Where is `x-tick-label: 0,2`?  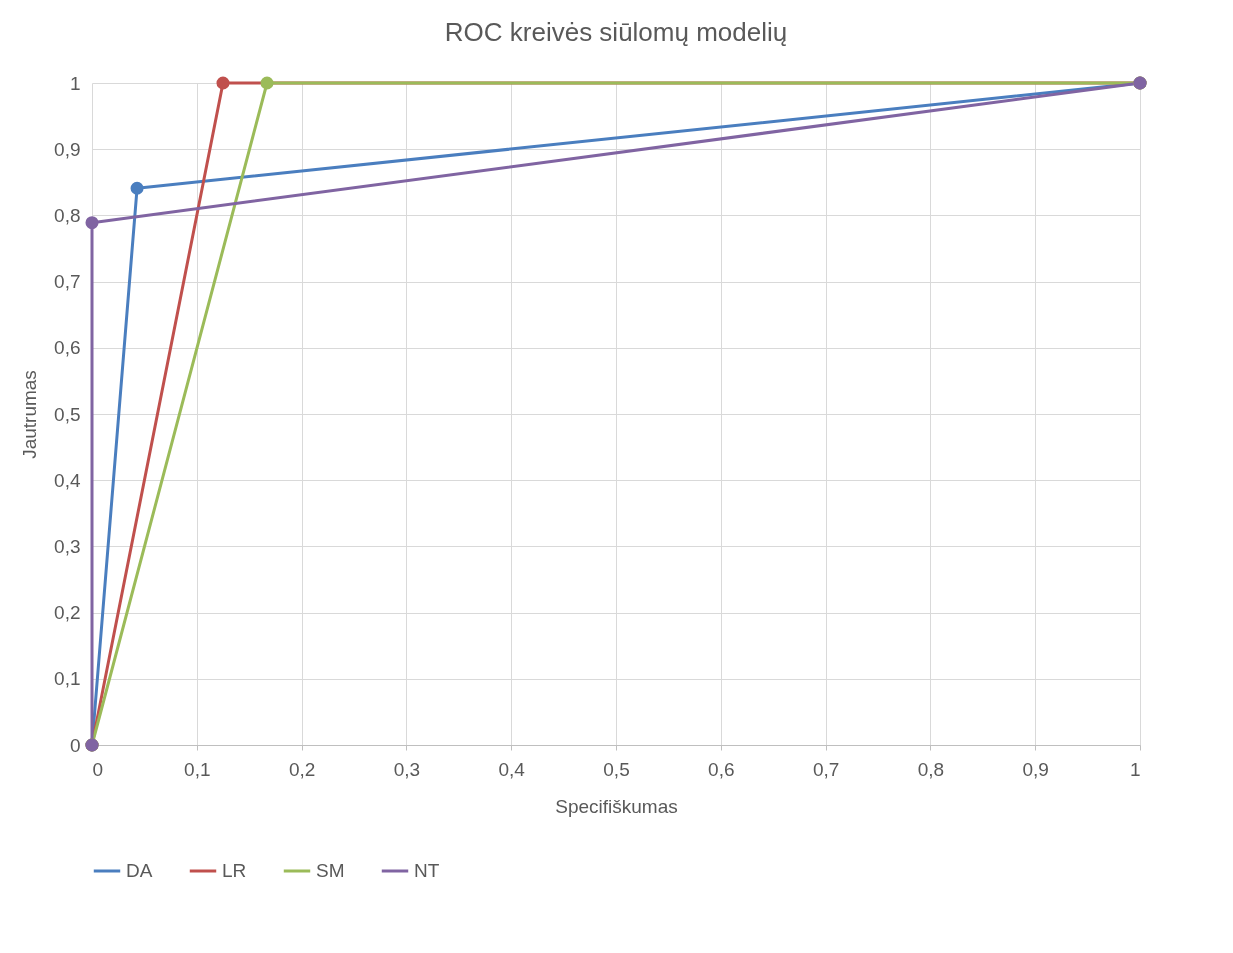
x-tick-label: 0,2 is located at coordinates (302, 769).